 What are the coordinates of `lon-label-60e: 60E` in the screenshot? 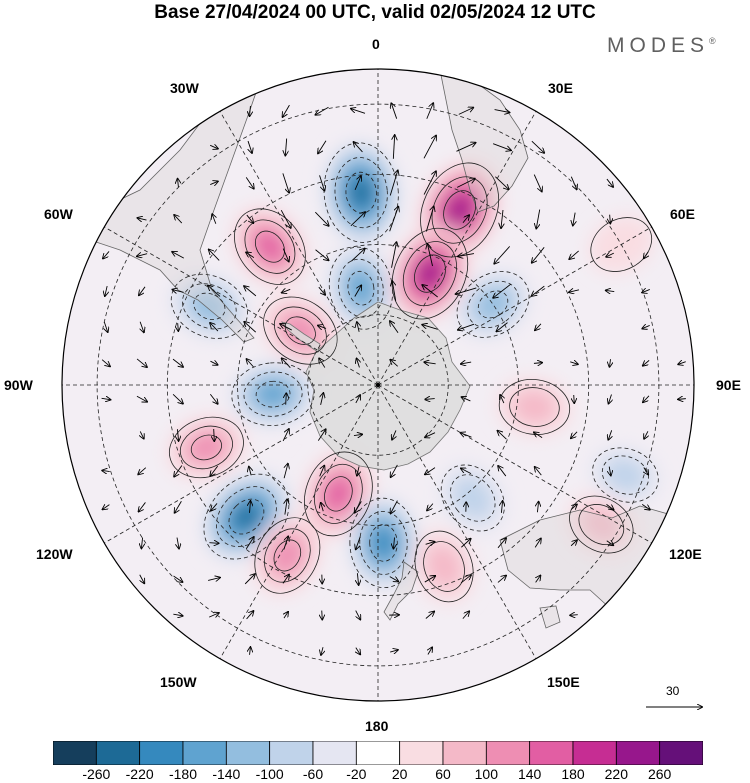 It's located at (682, 214).